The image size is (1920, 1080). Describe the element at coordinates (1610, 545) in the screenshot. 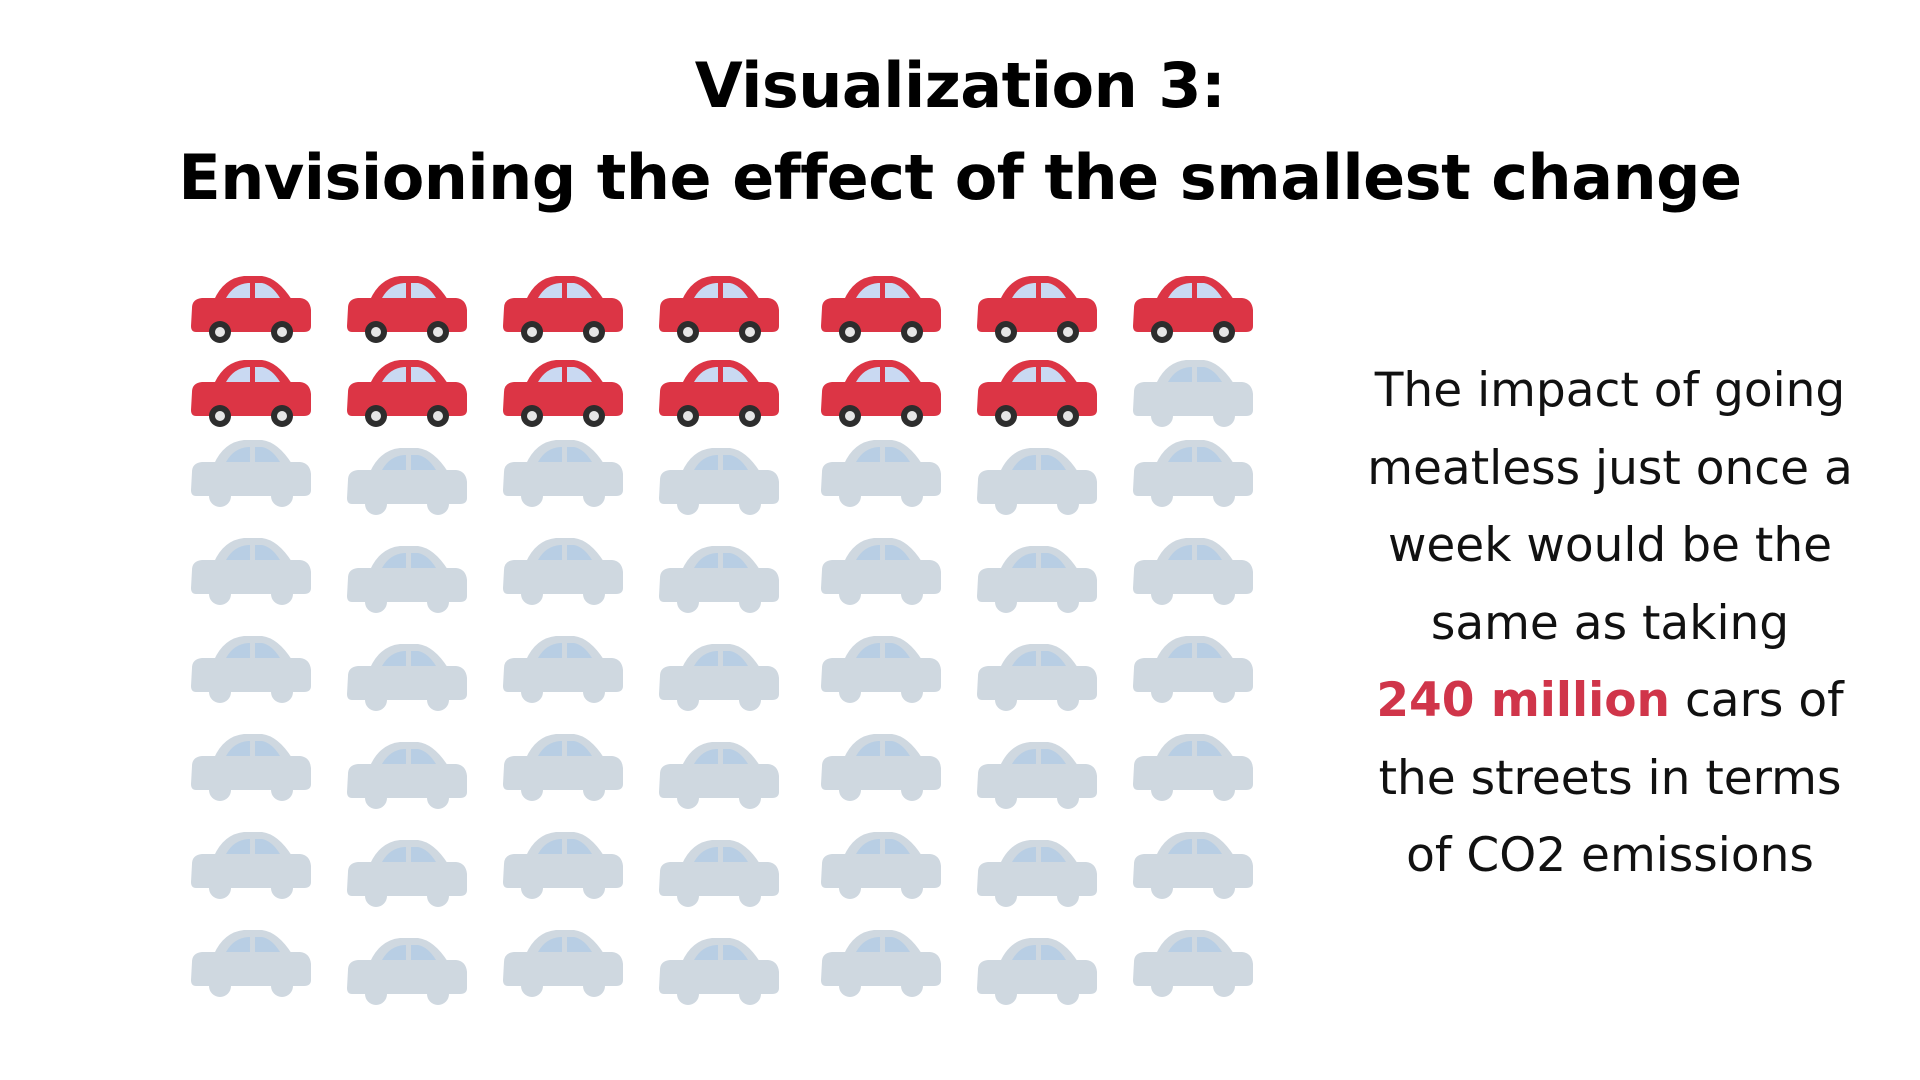

I see `caption-line-3: week would be the` at that location.